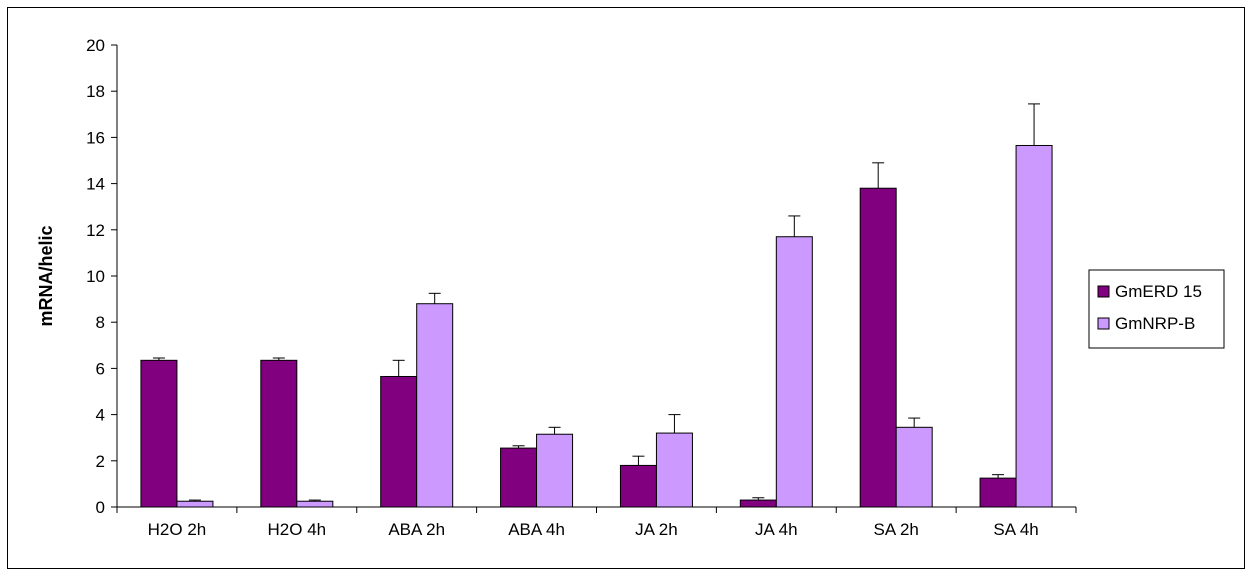  What do you see at coordinates (1158, 291) in the screenshot?
I see `legend-label: GmERD 15` at bounding box center [1158, 291].